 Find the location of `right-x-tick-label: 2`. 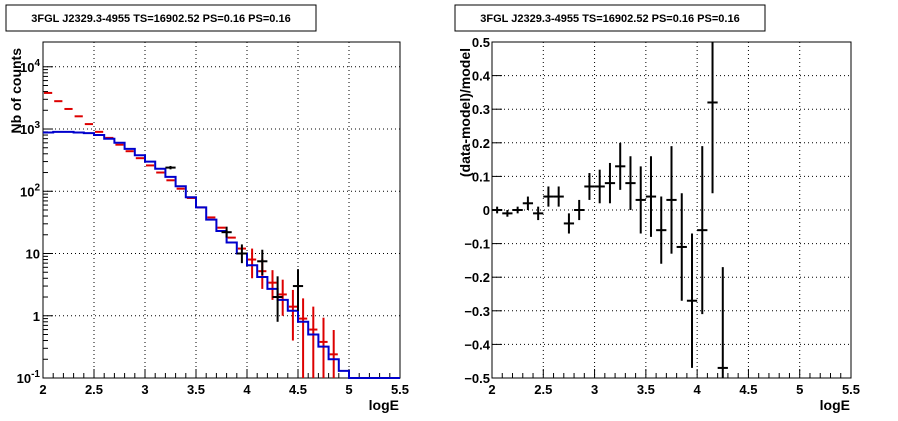

right-x-tick-label: 2 is located at coordinates (491, 389).